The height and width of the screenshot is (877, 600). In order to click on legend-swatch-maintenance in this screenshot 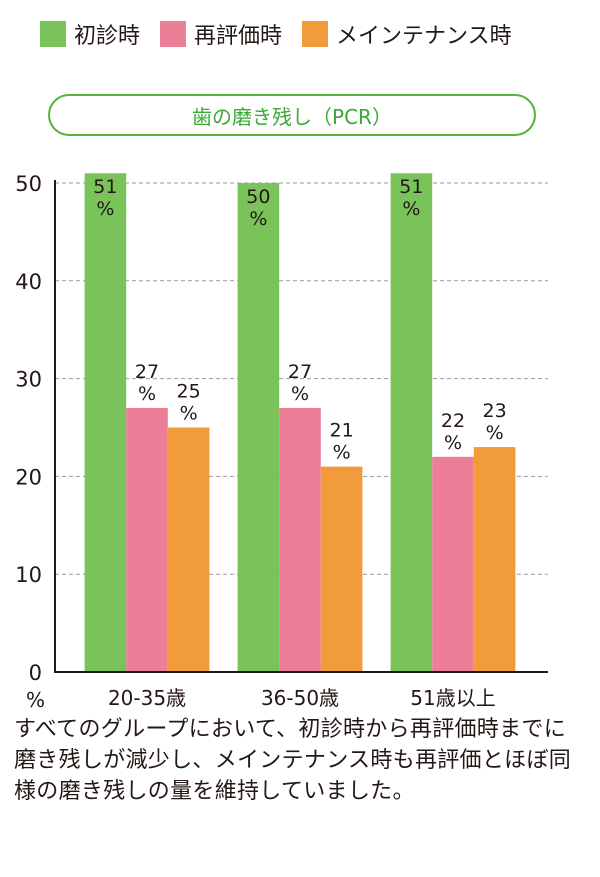, I will do `click(315, 34)`.